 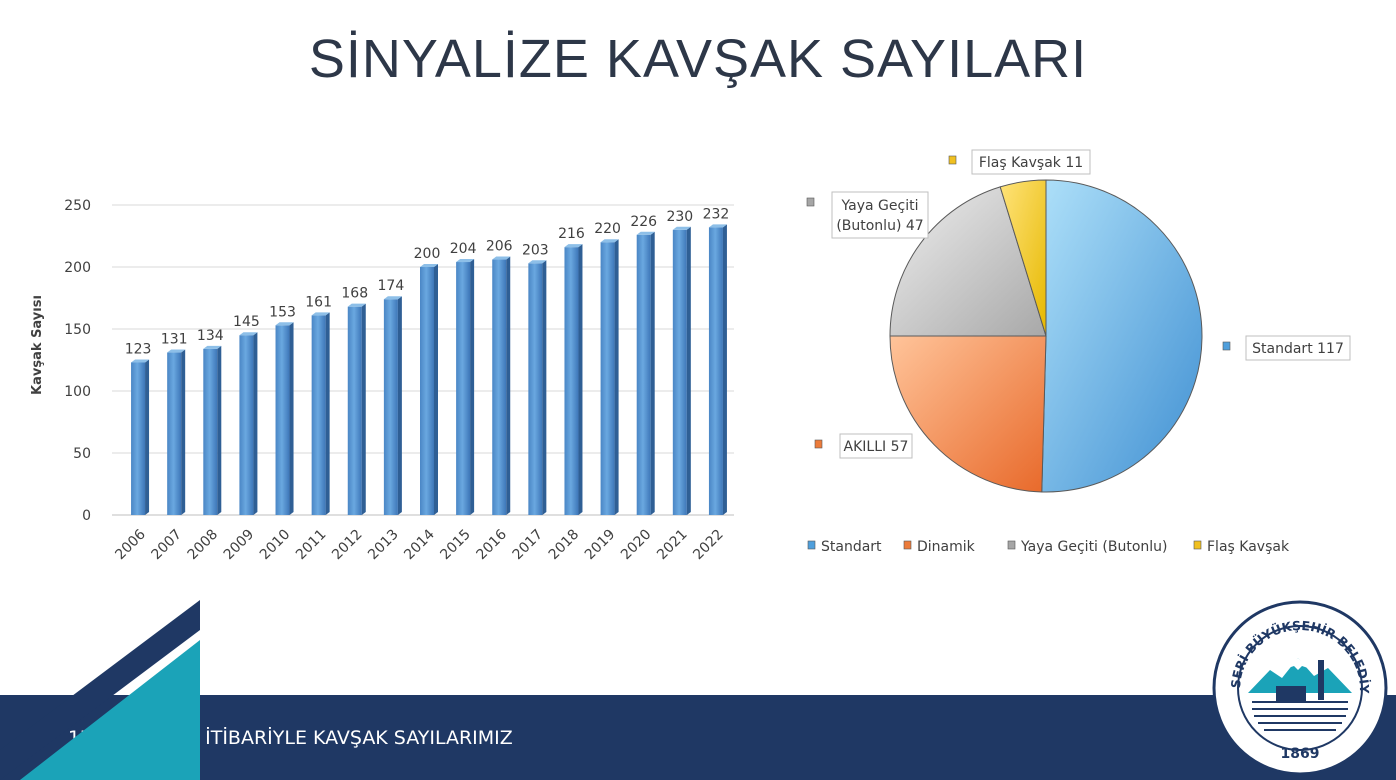 What do you see at coordinates (946, 547) in the screenshot?
I see `legend-label: Dinamik` at bounding box center [946, 547].